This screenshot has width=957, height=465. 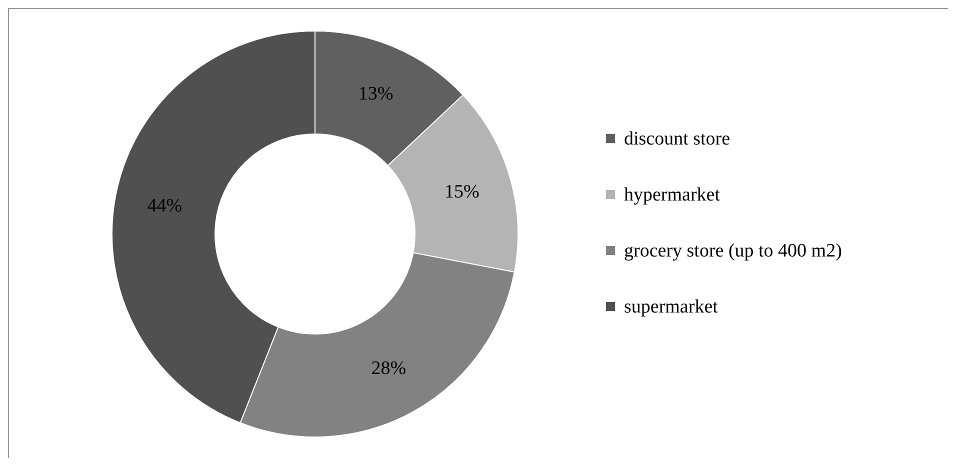 I want to click on legend-label: hypermarket, so click(x=672, y=195).